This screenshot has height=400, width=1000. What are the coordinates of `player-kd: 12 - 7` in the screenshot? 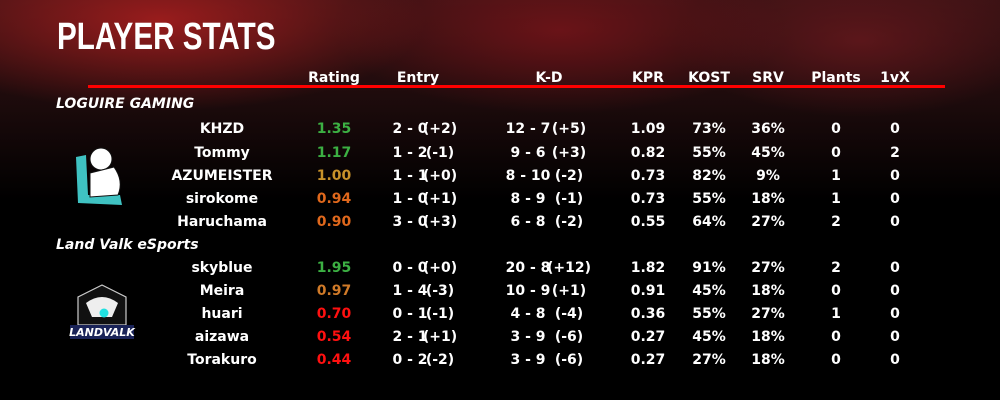 It's located at (528, 129).